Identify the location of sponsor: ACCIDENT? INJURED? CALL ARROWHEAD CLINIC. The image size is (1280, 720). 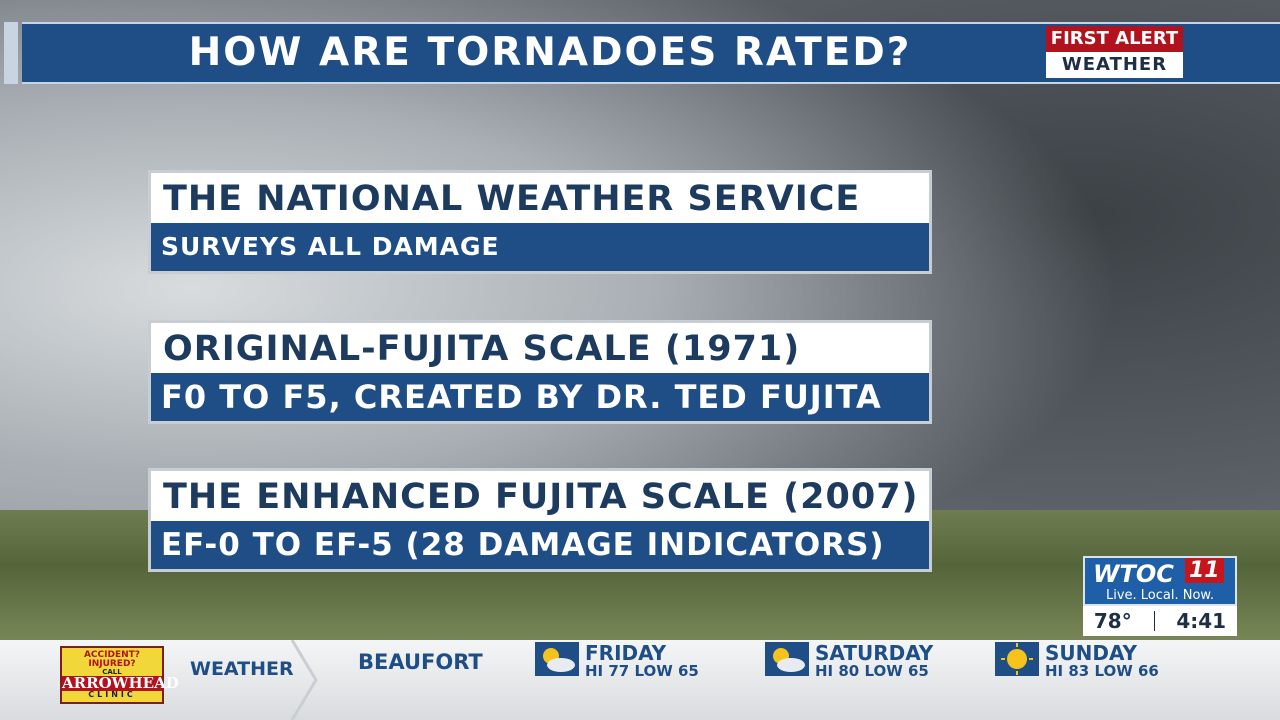
(119, 675).